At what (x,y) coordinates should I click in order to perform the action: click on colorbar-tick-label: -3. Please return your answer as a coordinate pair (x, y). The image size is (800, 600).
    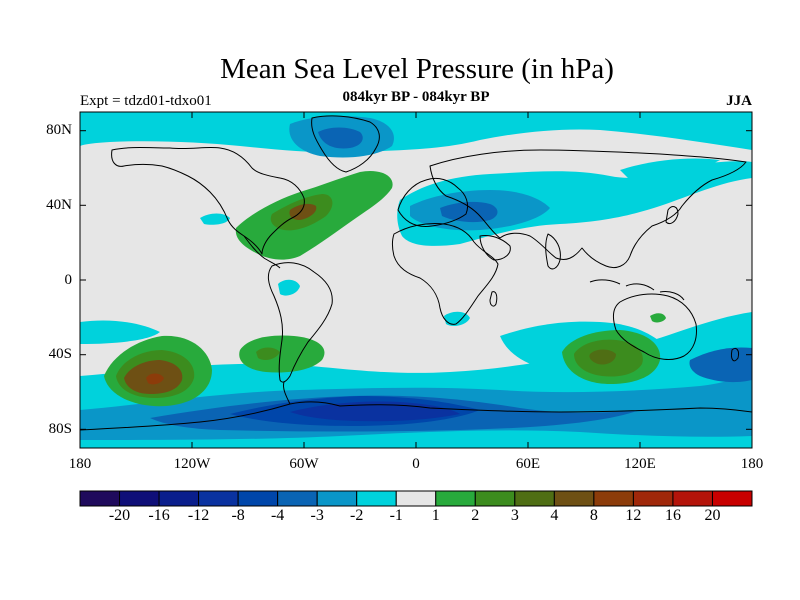
    Looking at the image, I should click on (317, 515).